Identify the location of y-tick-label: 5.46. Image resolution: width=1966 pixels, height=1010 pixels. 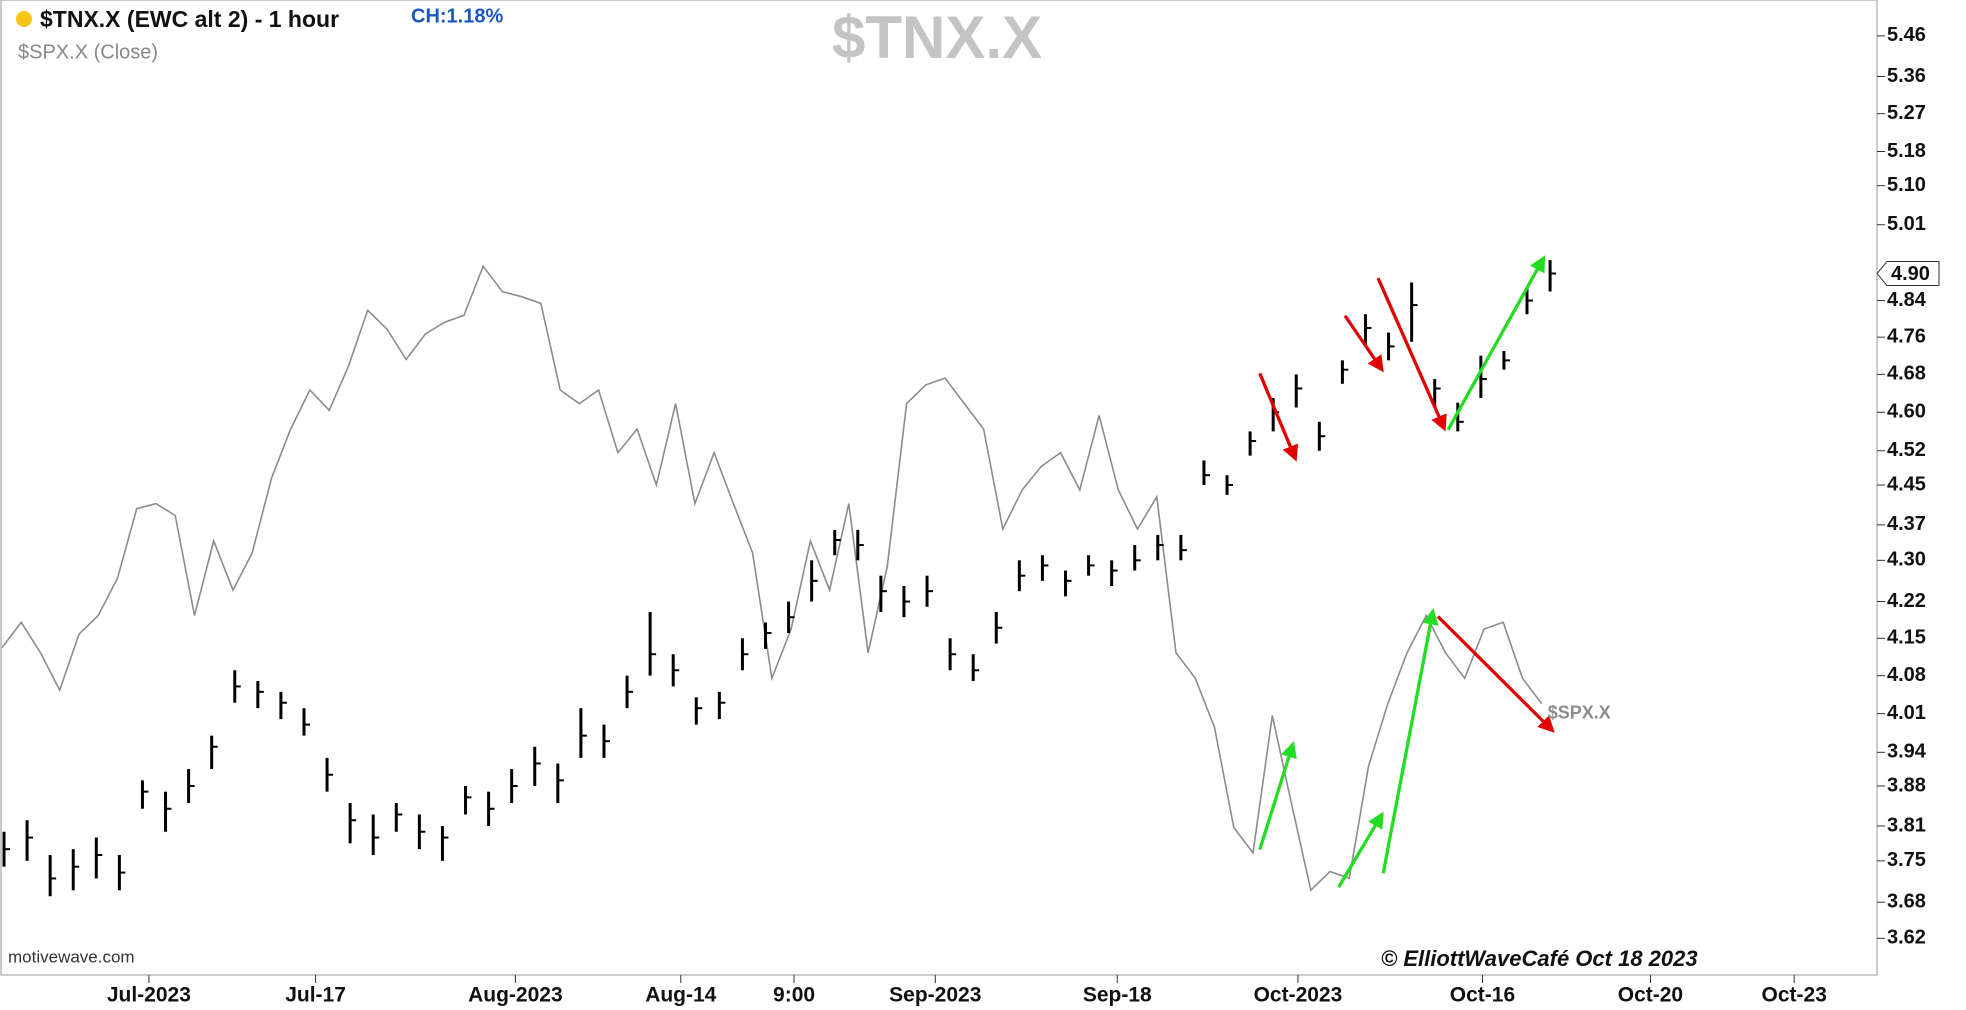
(1906, 35).